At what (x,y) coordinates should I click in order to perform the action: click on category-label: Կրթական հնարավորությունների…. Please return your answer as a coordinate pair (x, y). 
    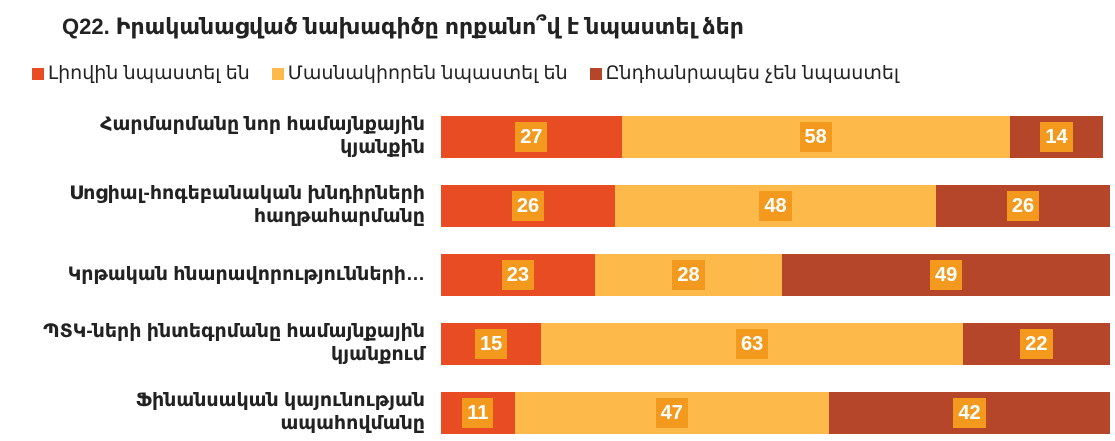
    Looking at the image, I should click on (246, 274).